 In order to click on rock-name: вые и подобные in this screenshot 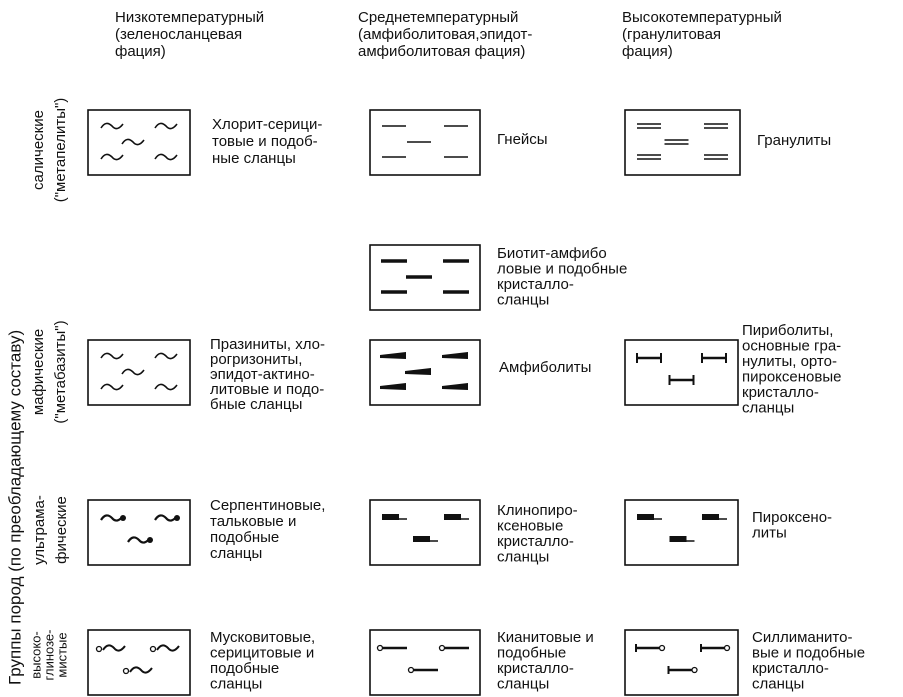, I will do `click(808, 652)`.